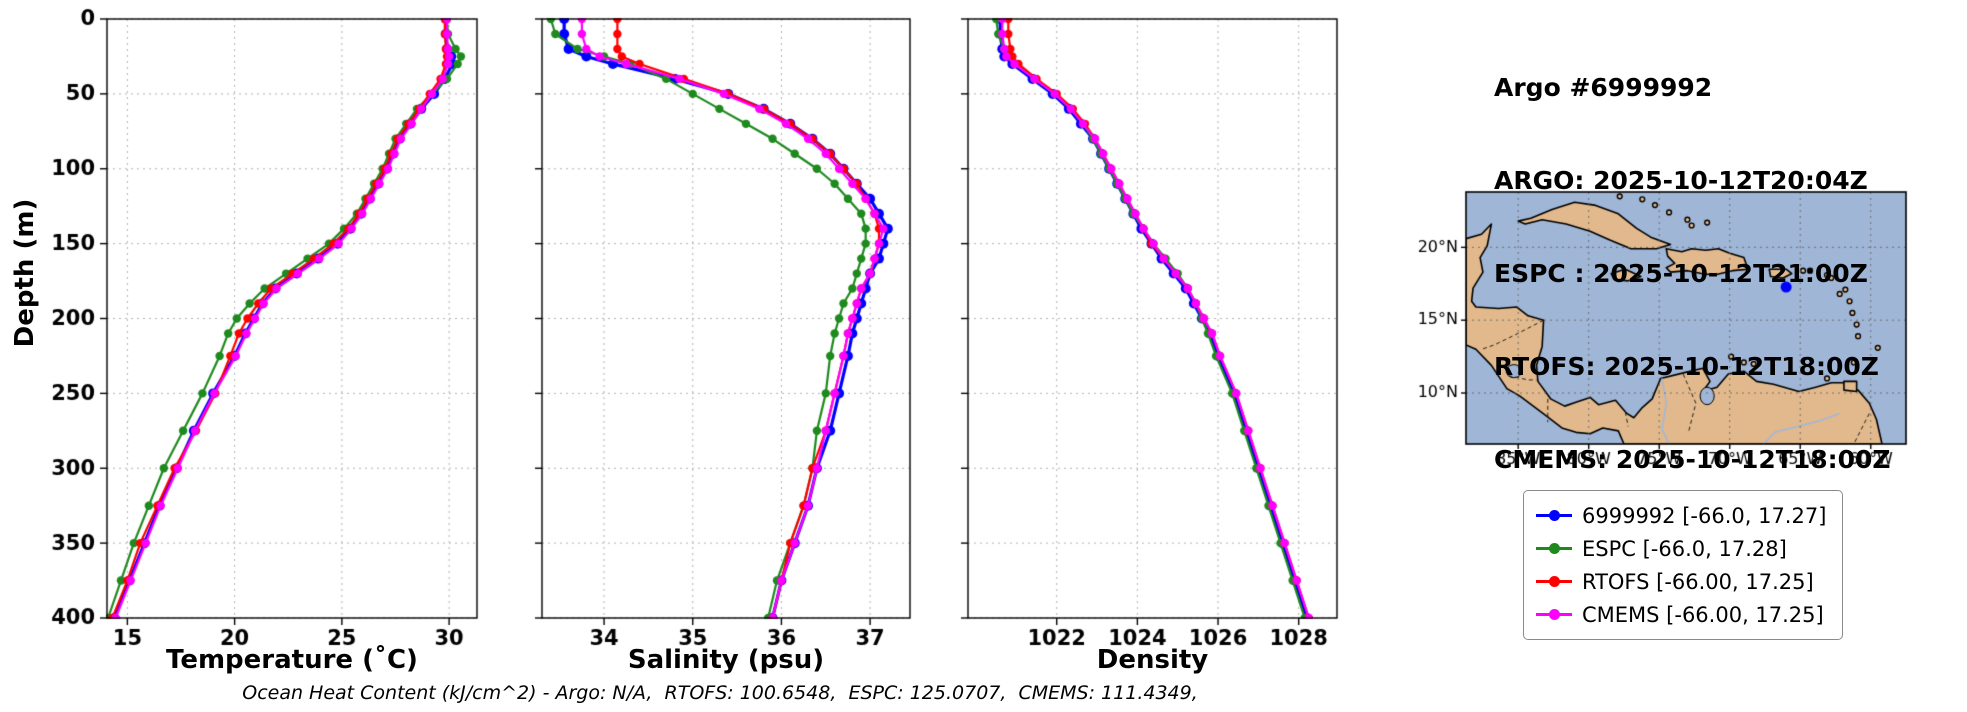 The height and width of the screenshot is (712, 1967). I want to click on argo-timestamp: ARGO: 2025-10-12T20:04Z, so click(1681, 180).